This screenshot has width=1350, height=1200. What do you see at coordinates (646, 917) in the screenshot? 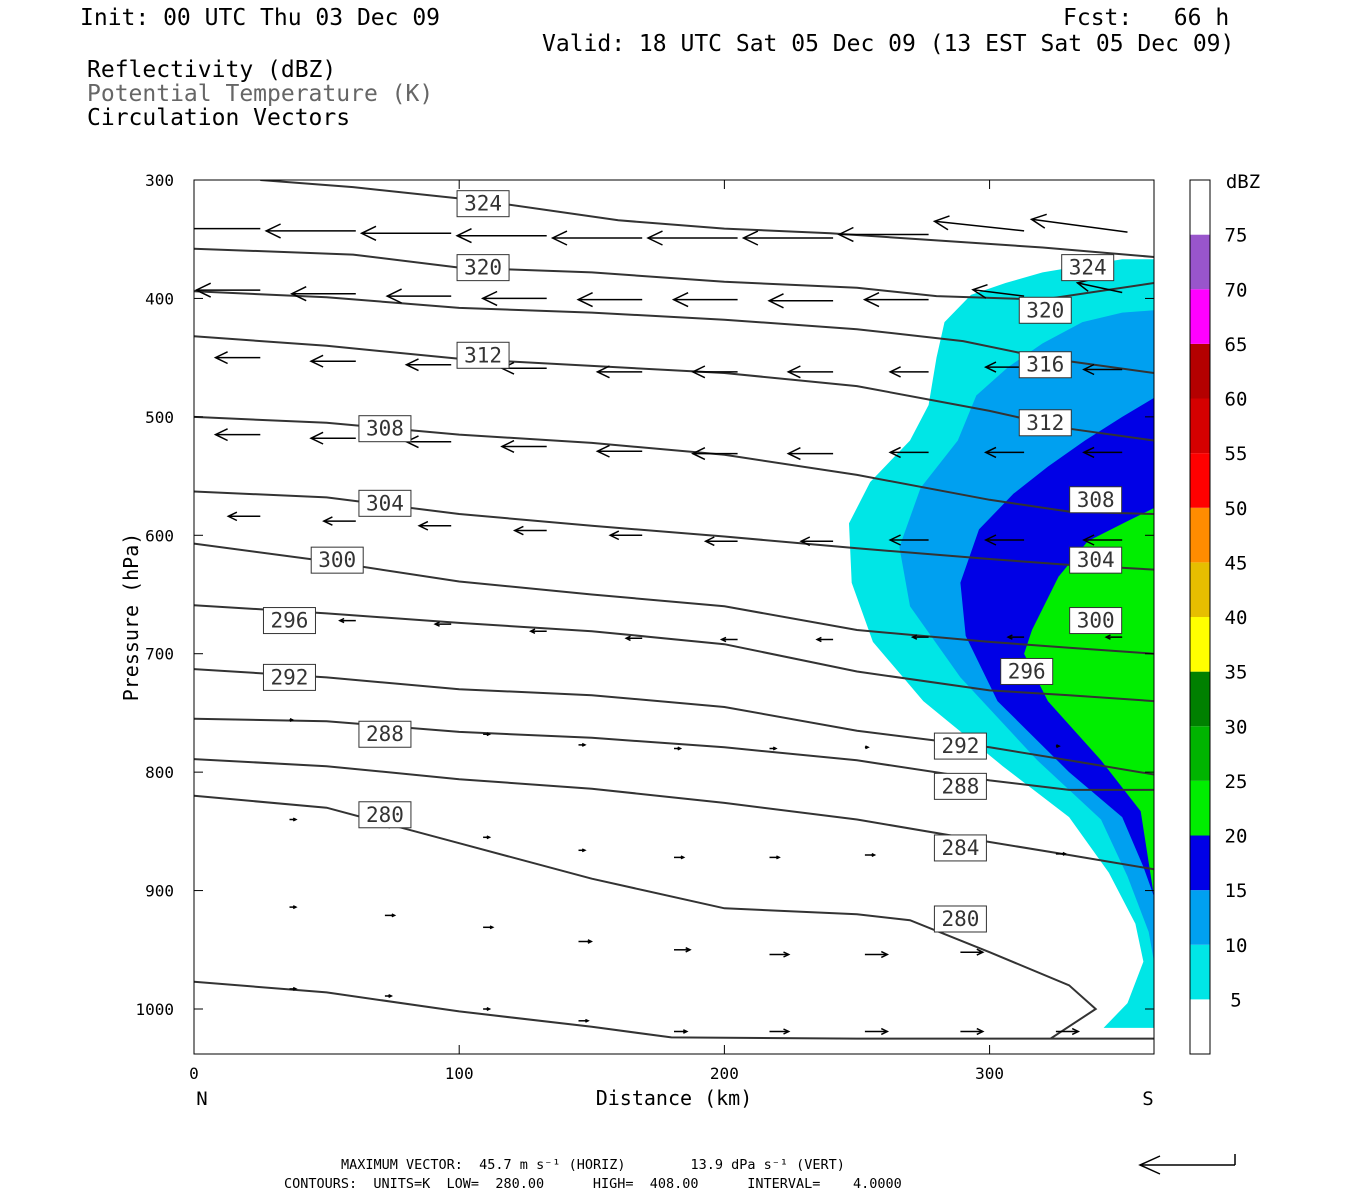
I see `theta-280-contour` at bounding box center [646, 917].